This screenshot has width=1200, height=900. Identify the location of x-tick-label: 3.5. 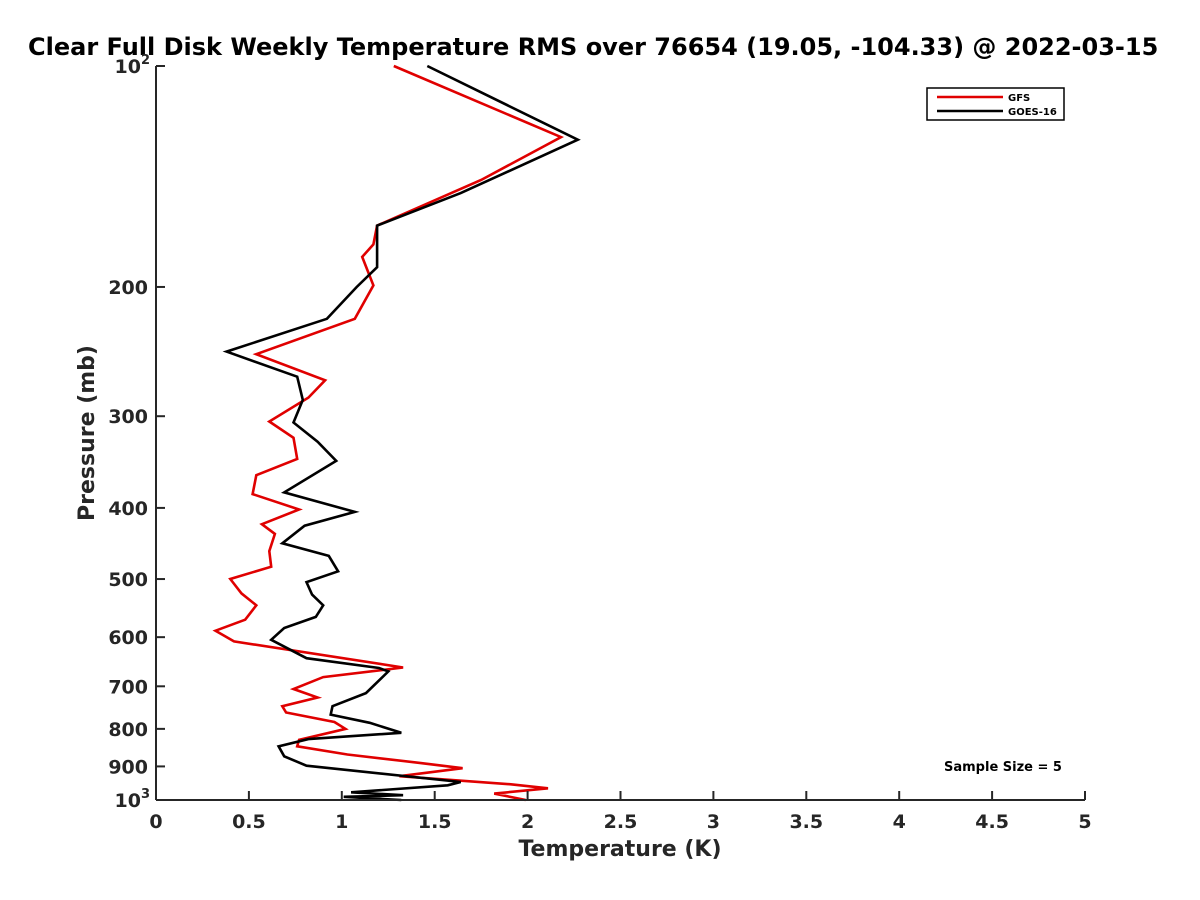
(806, 822).